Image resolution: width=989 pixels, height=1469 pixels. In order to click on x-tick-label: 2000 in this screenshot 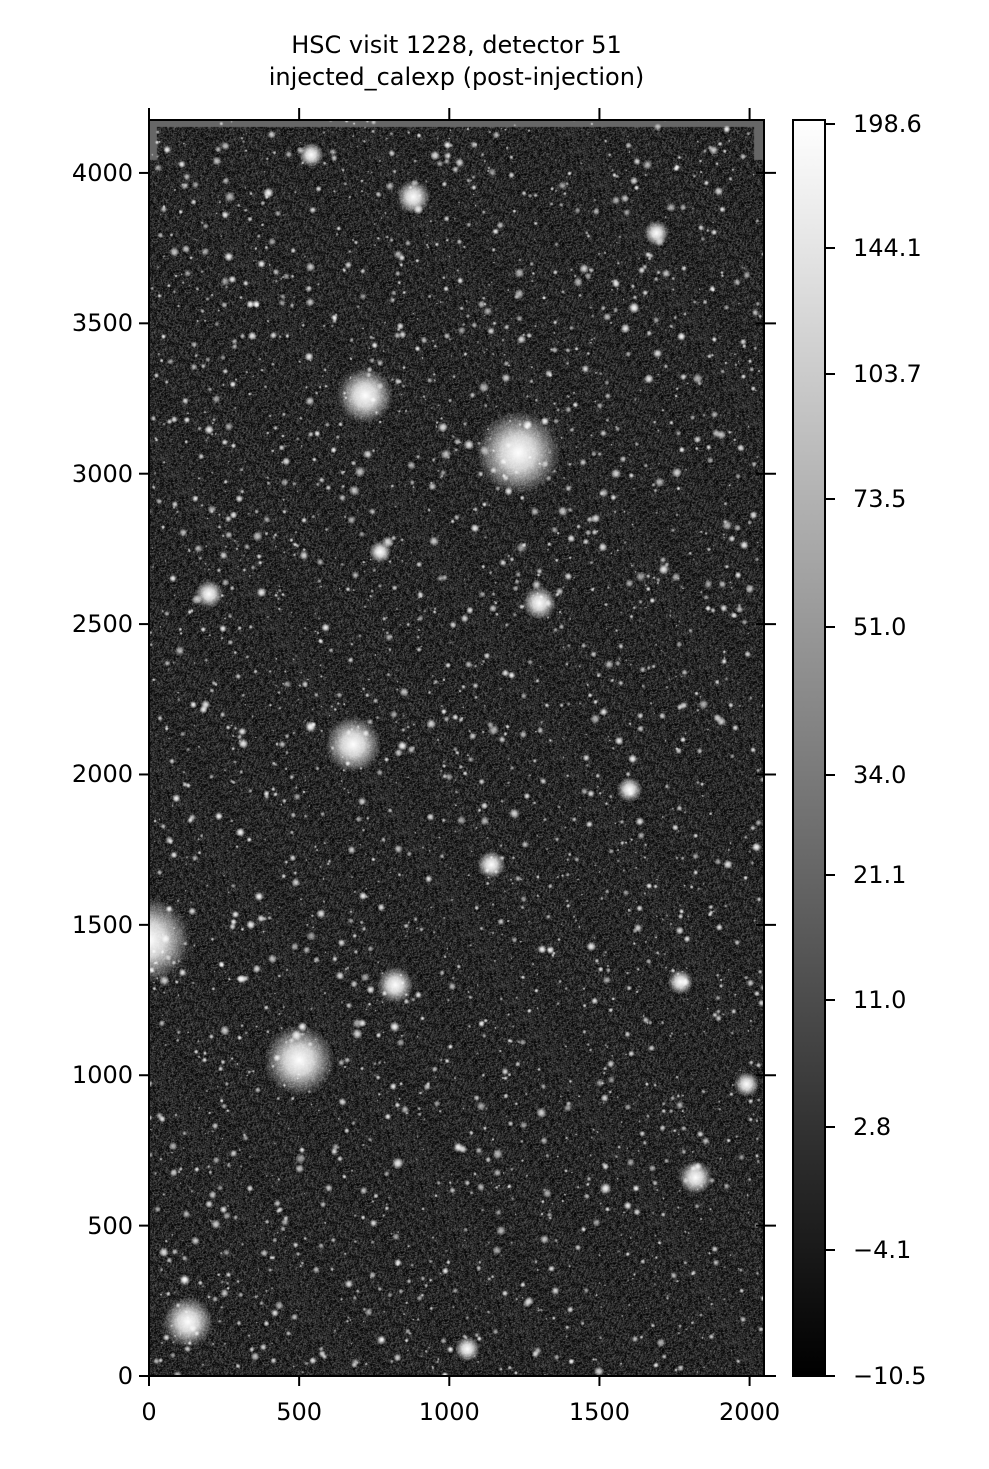, I will do `click(750, 1412)`.